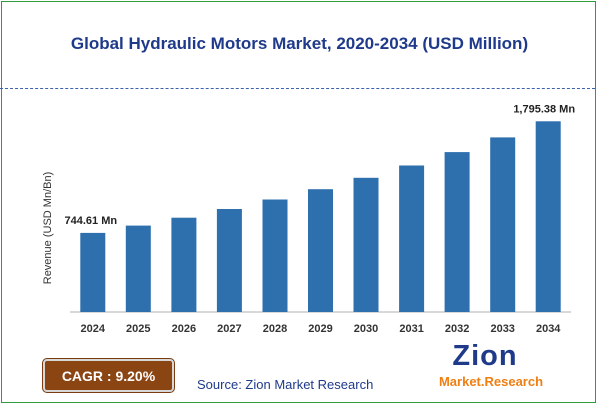  Describe the element at coordinates (484, 356) in the screenshot. I see `logo-wordmark: Zion` at that location.